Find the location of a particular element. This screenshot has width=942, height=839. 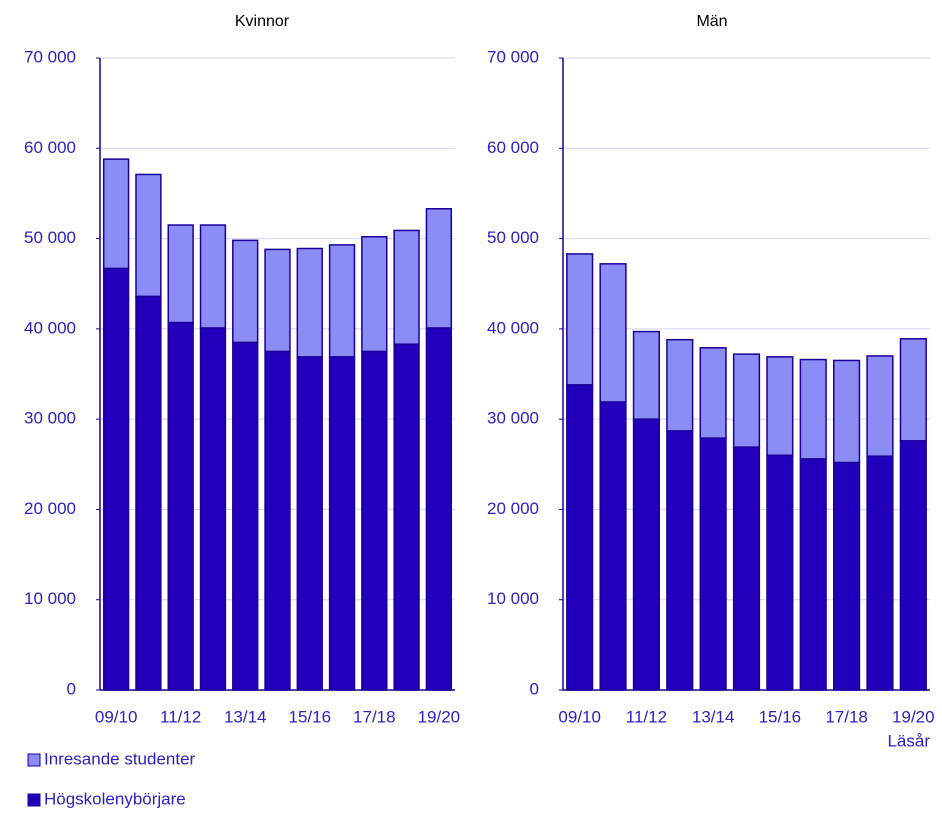

chart-title: Kvinnor is located at coordinates (262, 21).